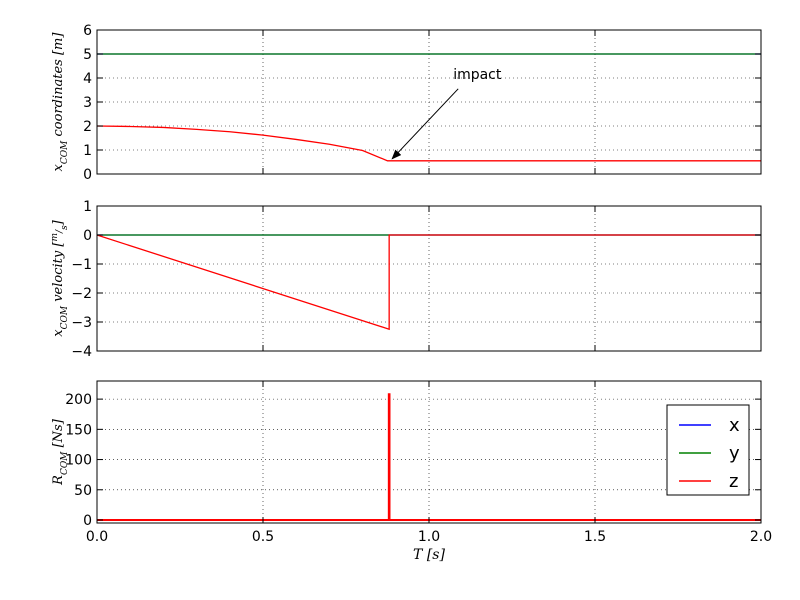 This screenshot has width=800, height=600. I want to click on y-tick-label: 50, so click(83, 491).